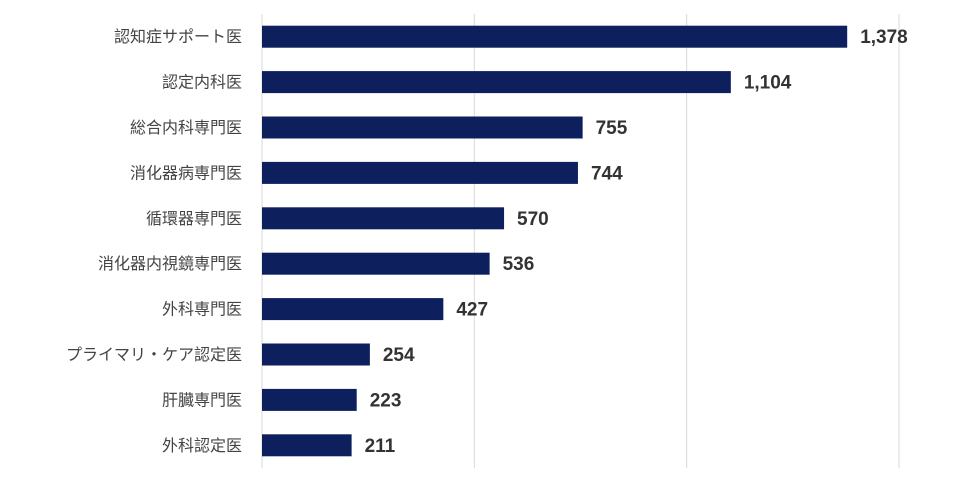 This screenshot has width=955, height=486. I want to click on category-label-7: プライマリ・ケア認定医, so click(154, 354).